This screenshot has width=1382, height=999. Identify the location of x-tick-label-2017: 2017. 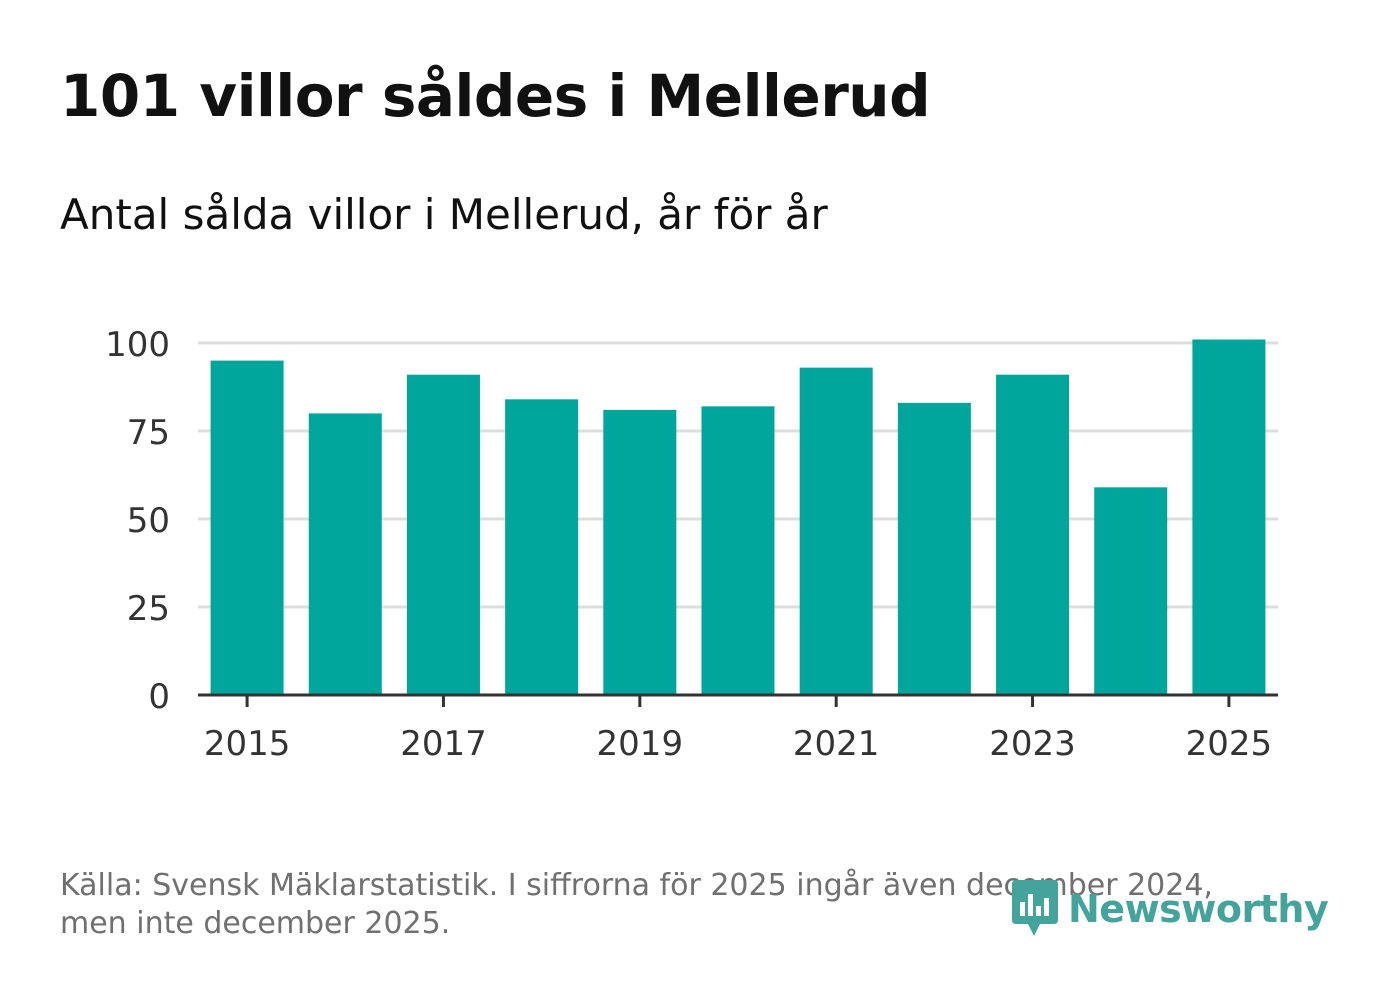
(443, 744).